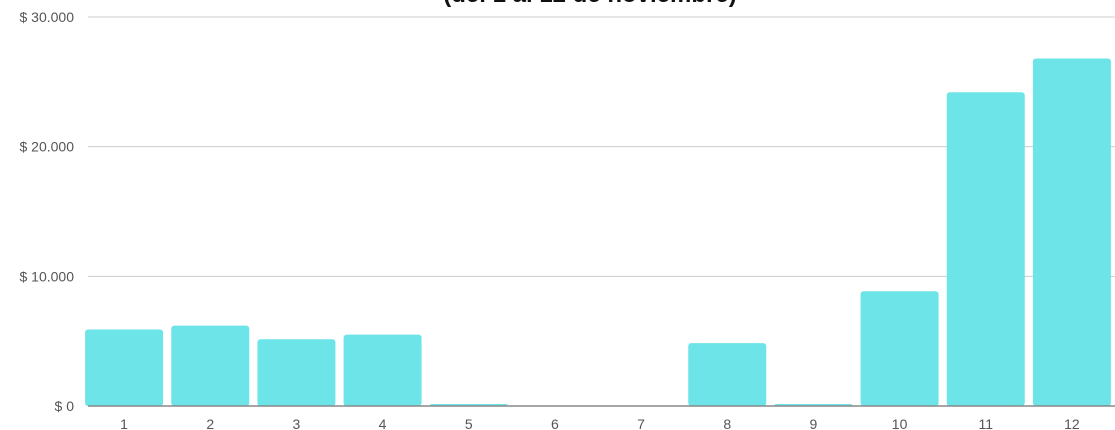 The height and width of the screenshot is (430, 1115). What do you see at coordinates (383, 423) in the screenshot?
I see `x-tick-label: 4` at bounding box center [383, 423].